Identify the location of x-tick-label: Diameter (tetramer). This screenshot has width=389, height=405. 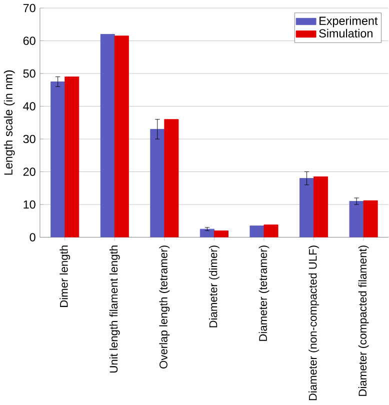
(264, 293).